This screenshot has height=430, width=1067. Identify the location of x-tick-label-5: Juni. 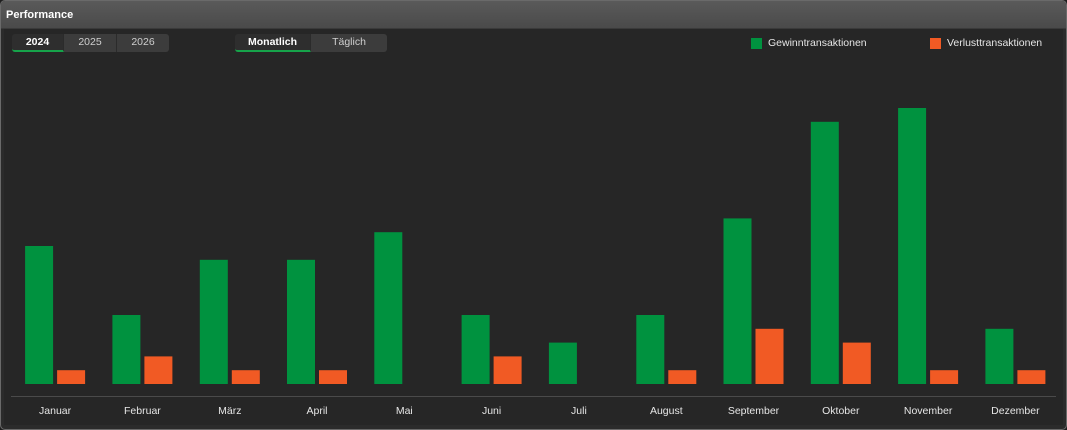
(491, 411).